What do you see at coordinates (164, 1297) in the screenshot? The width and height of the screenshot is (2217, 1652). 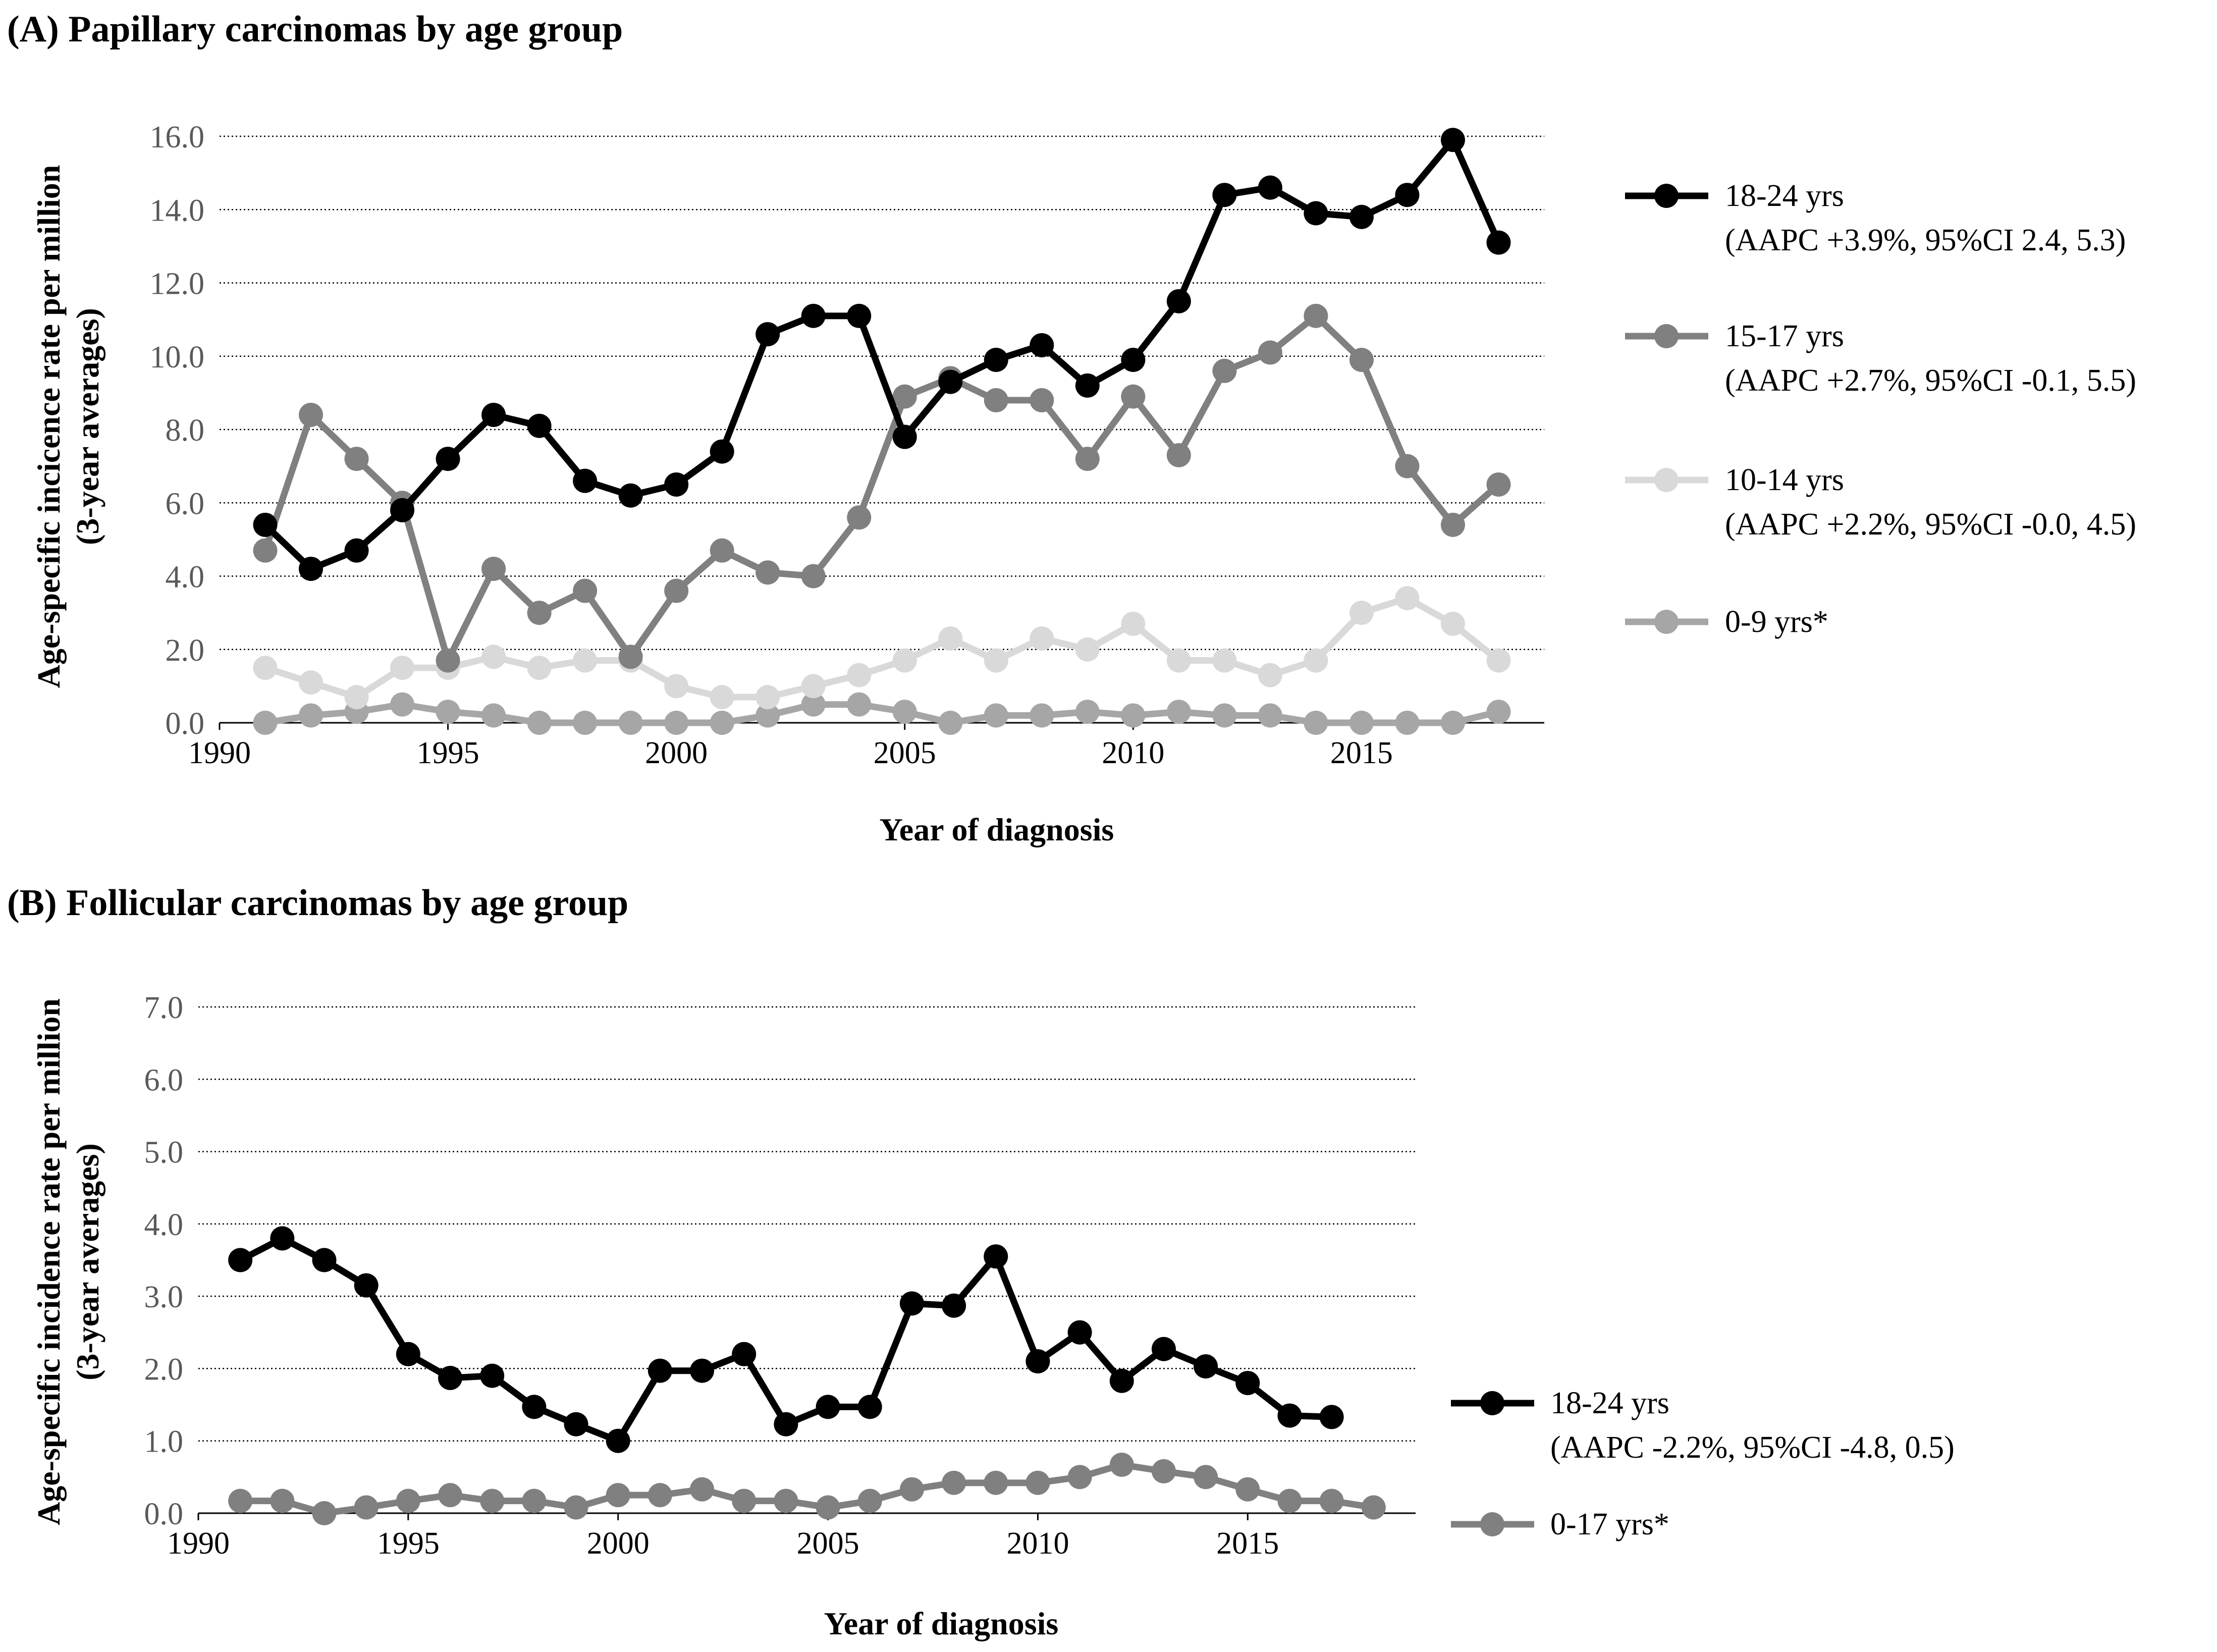 I see `y-tick-label: 3.0` at bounding box center [164, 1297].